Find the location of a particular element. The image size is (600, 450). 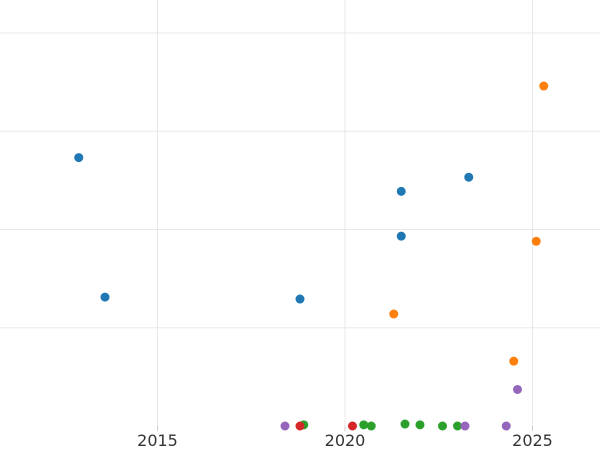

data-point-s0-p1 is located at coordinates (105, 297).